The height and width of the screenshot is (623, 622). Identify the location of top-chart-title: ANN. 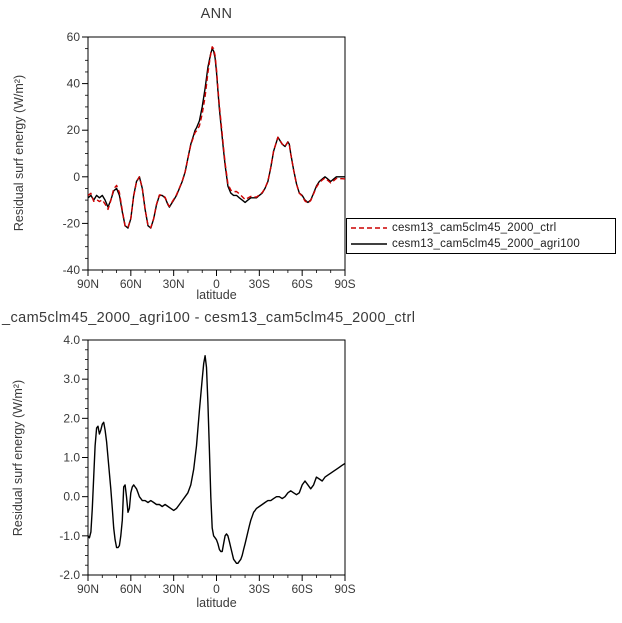
(216, 14).